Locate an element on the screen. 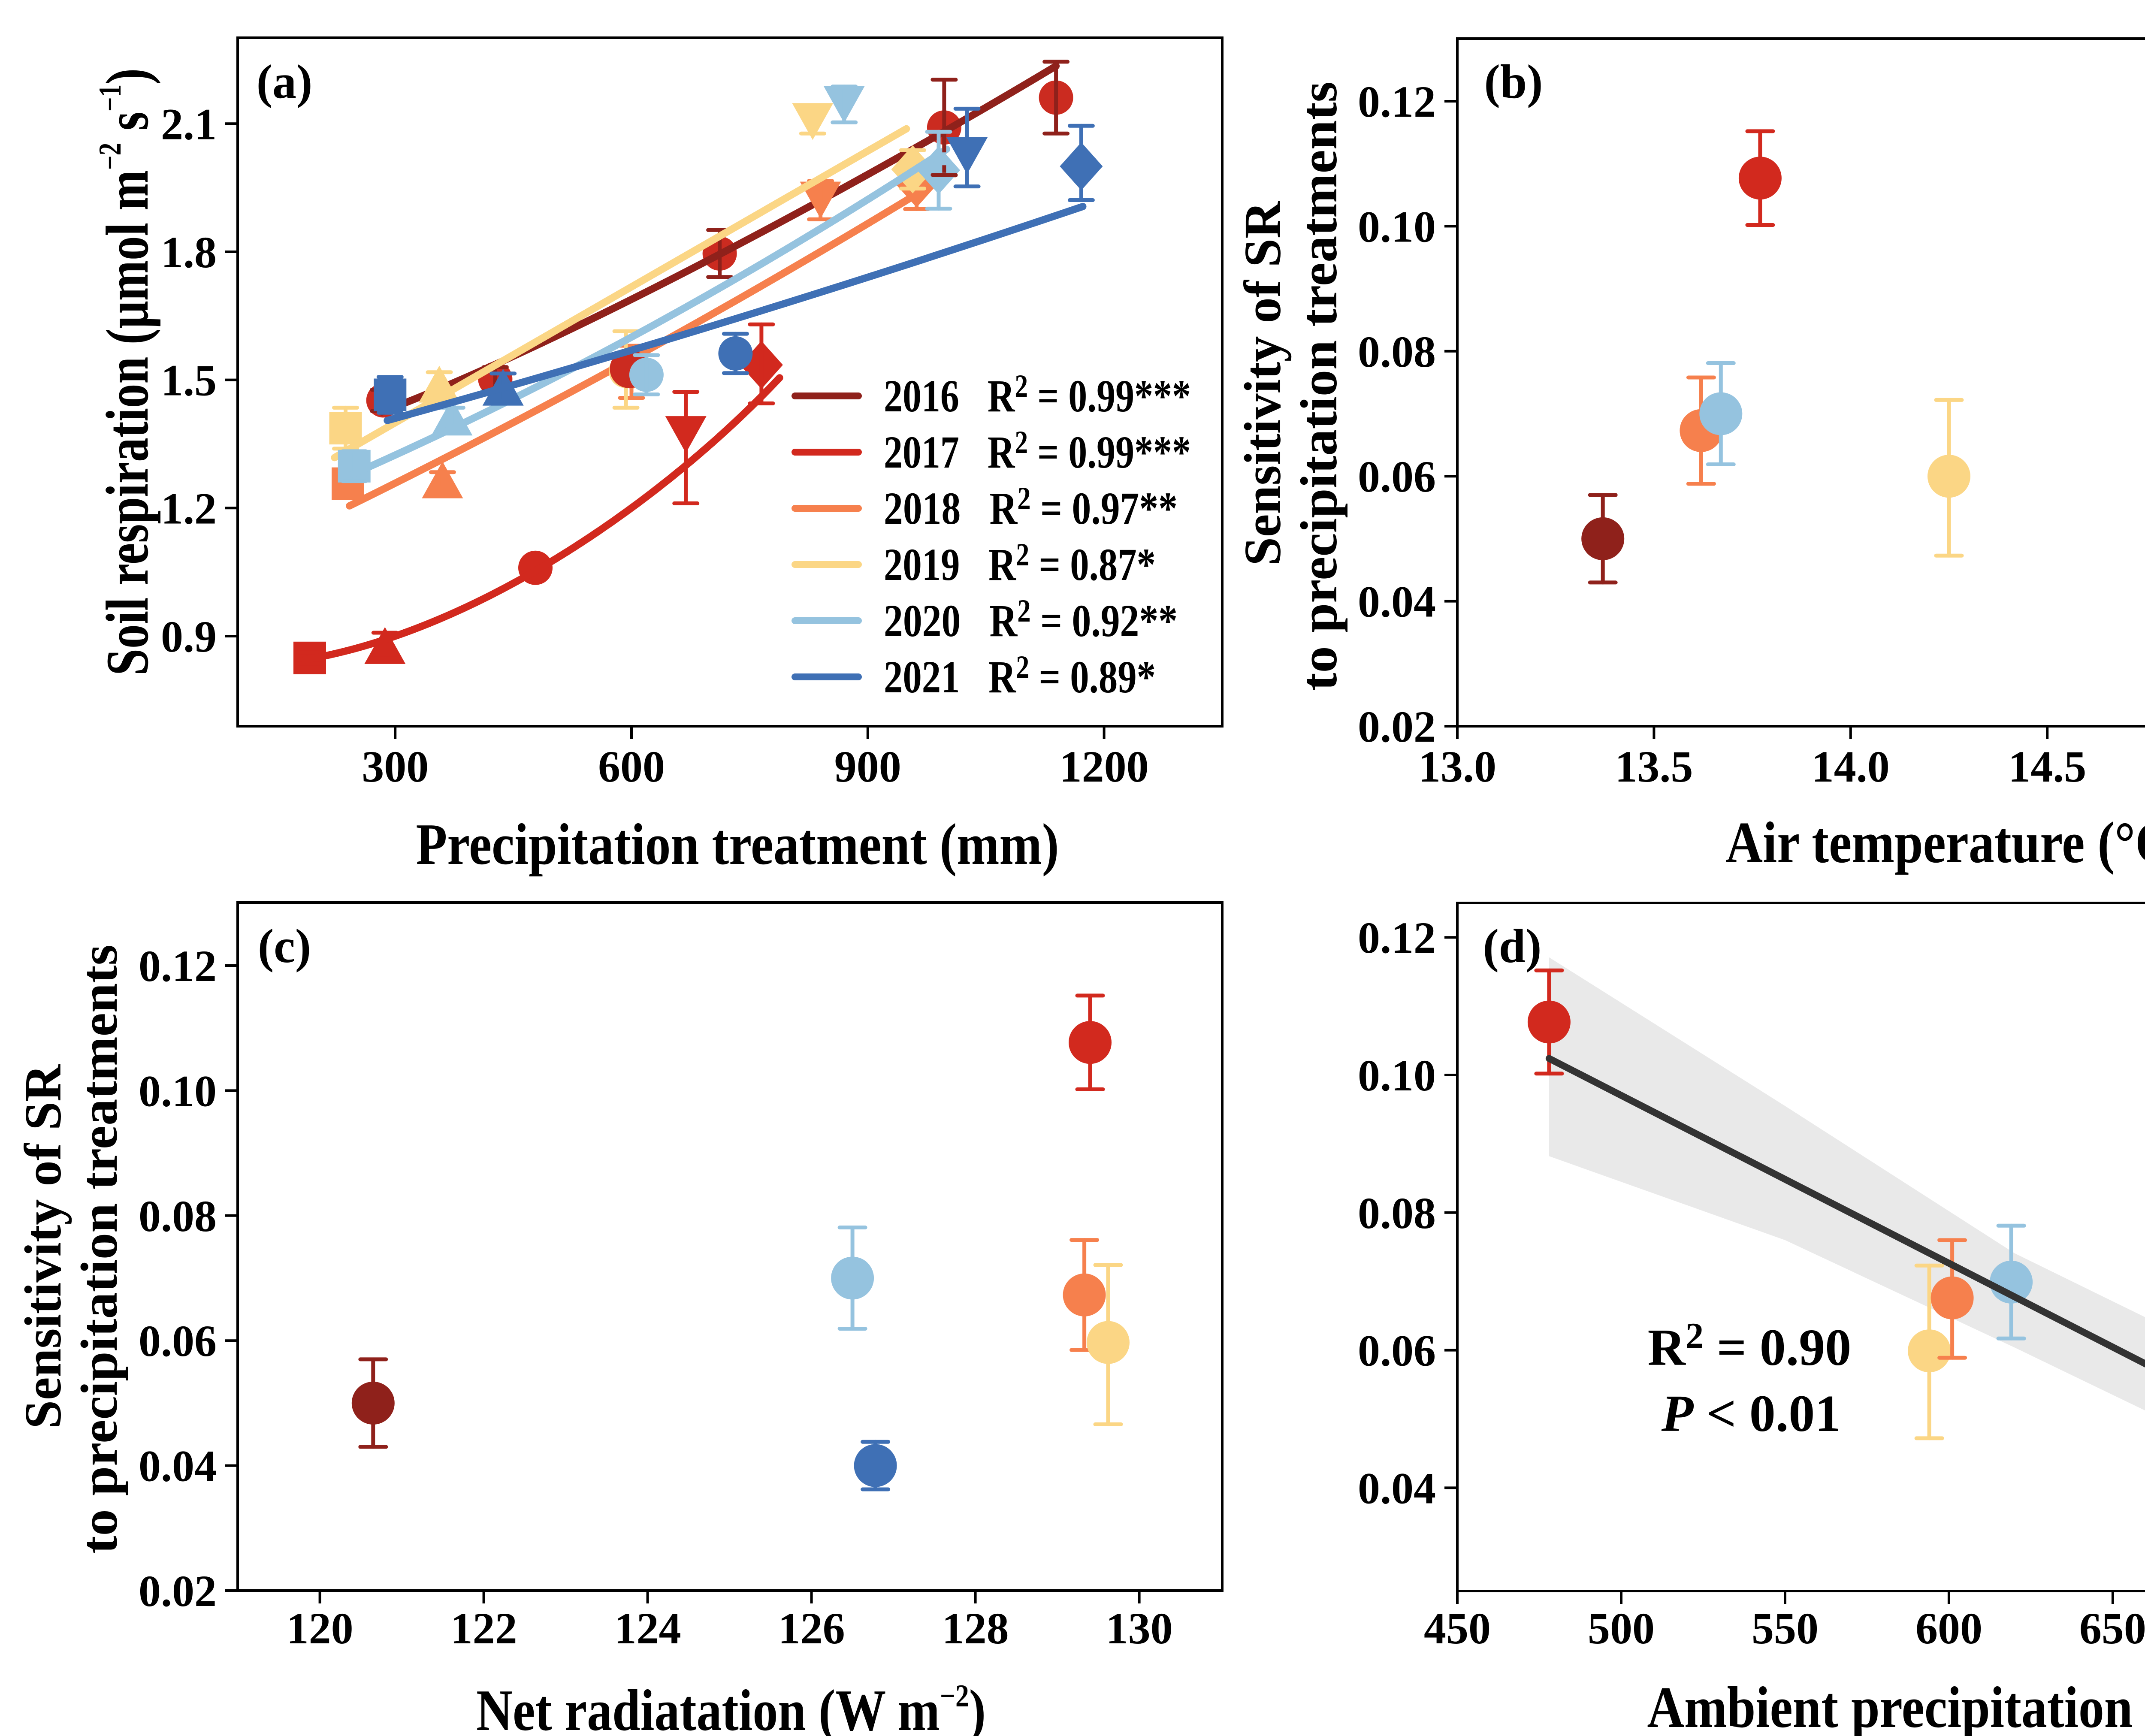 This screenshot has width=2145, height=1736. svg-text: 2021 R2 = 0.89* is located at coordinates (1020, 676).